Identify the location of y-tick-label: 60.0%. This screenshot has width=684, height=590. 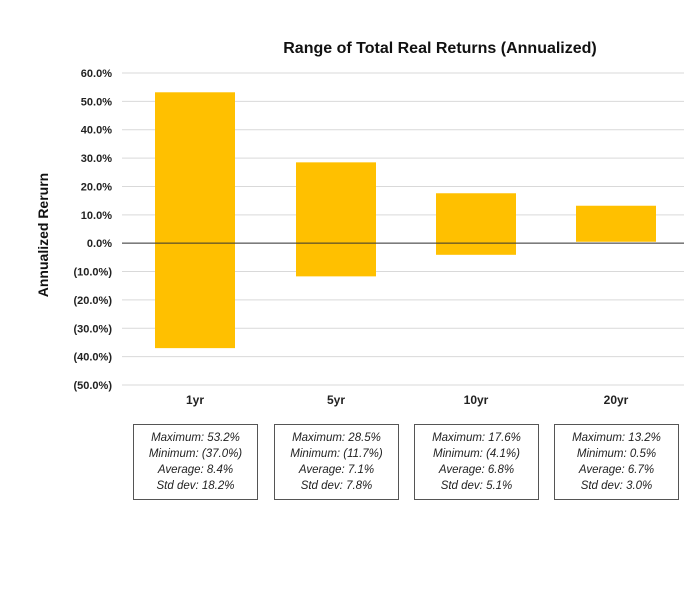
(96, 74).